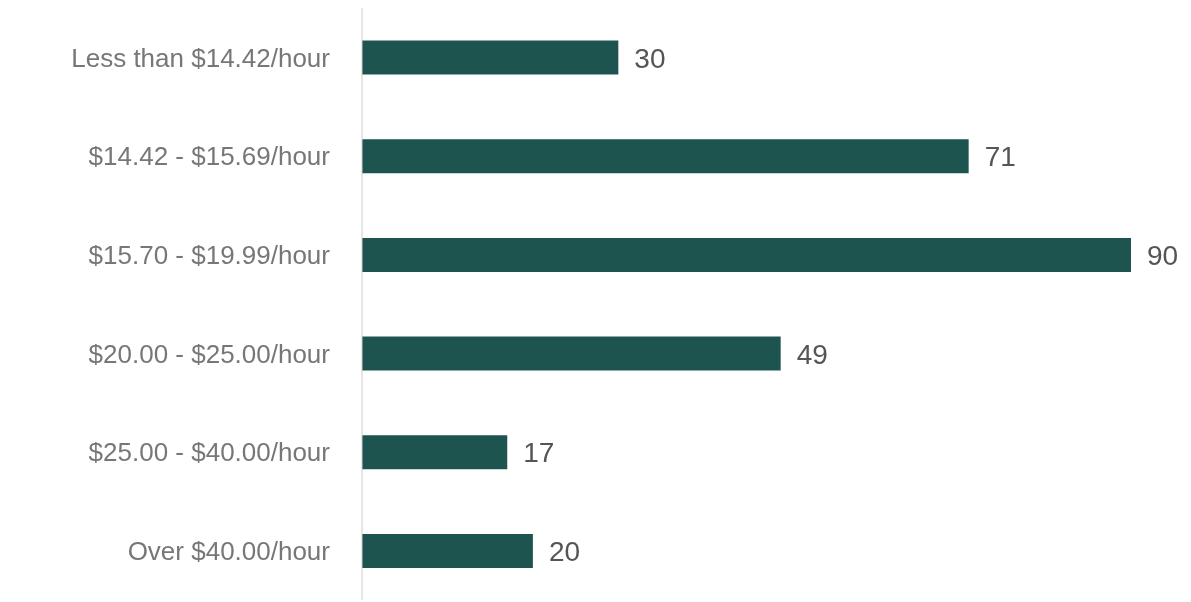 The image size is (1191, 602). Describe the element at coordinates (209, 353) in the screenshot. I see `y-tick-label: $20.00 - $25.00/hour` at that location.